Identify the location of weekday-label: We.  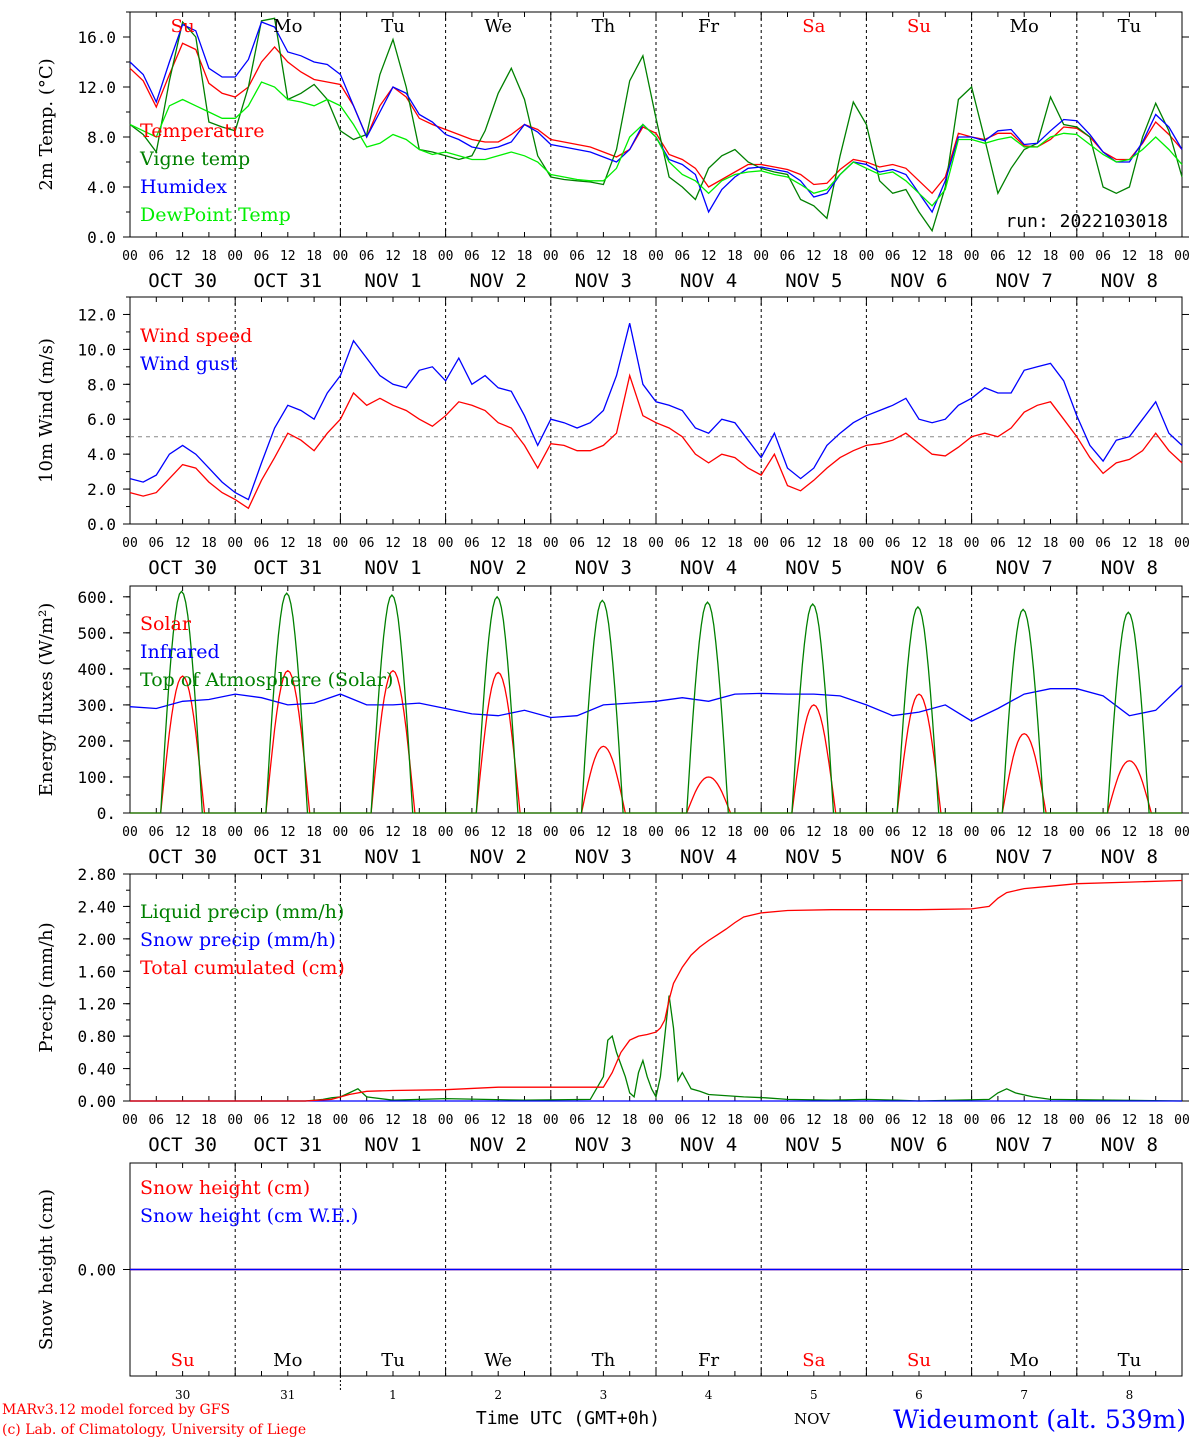
(498, 1360).